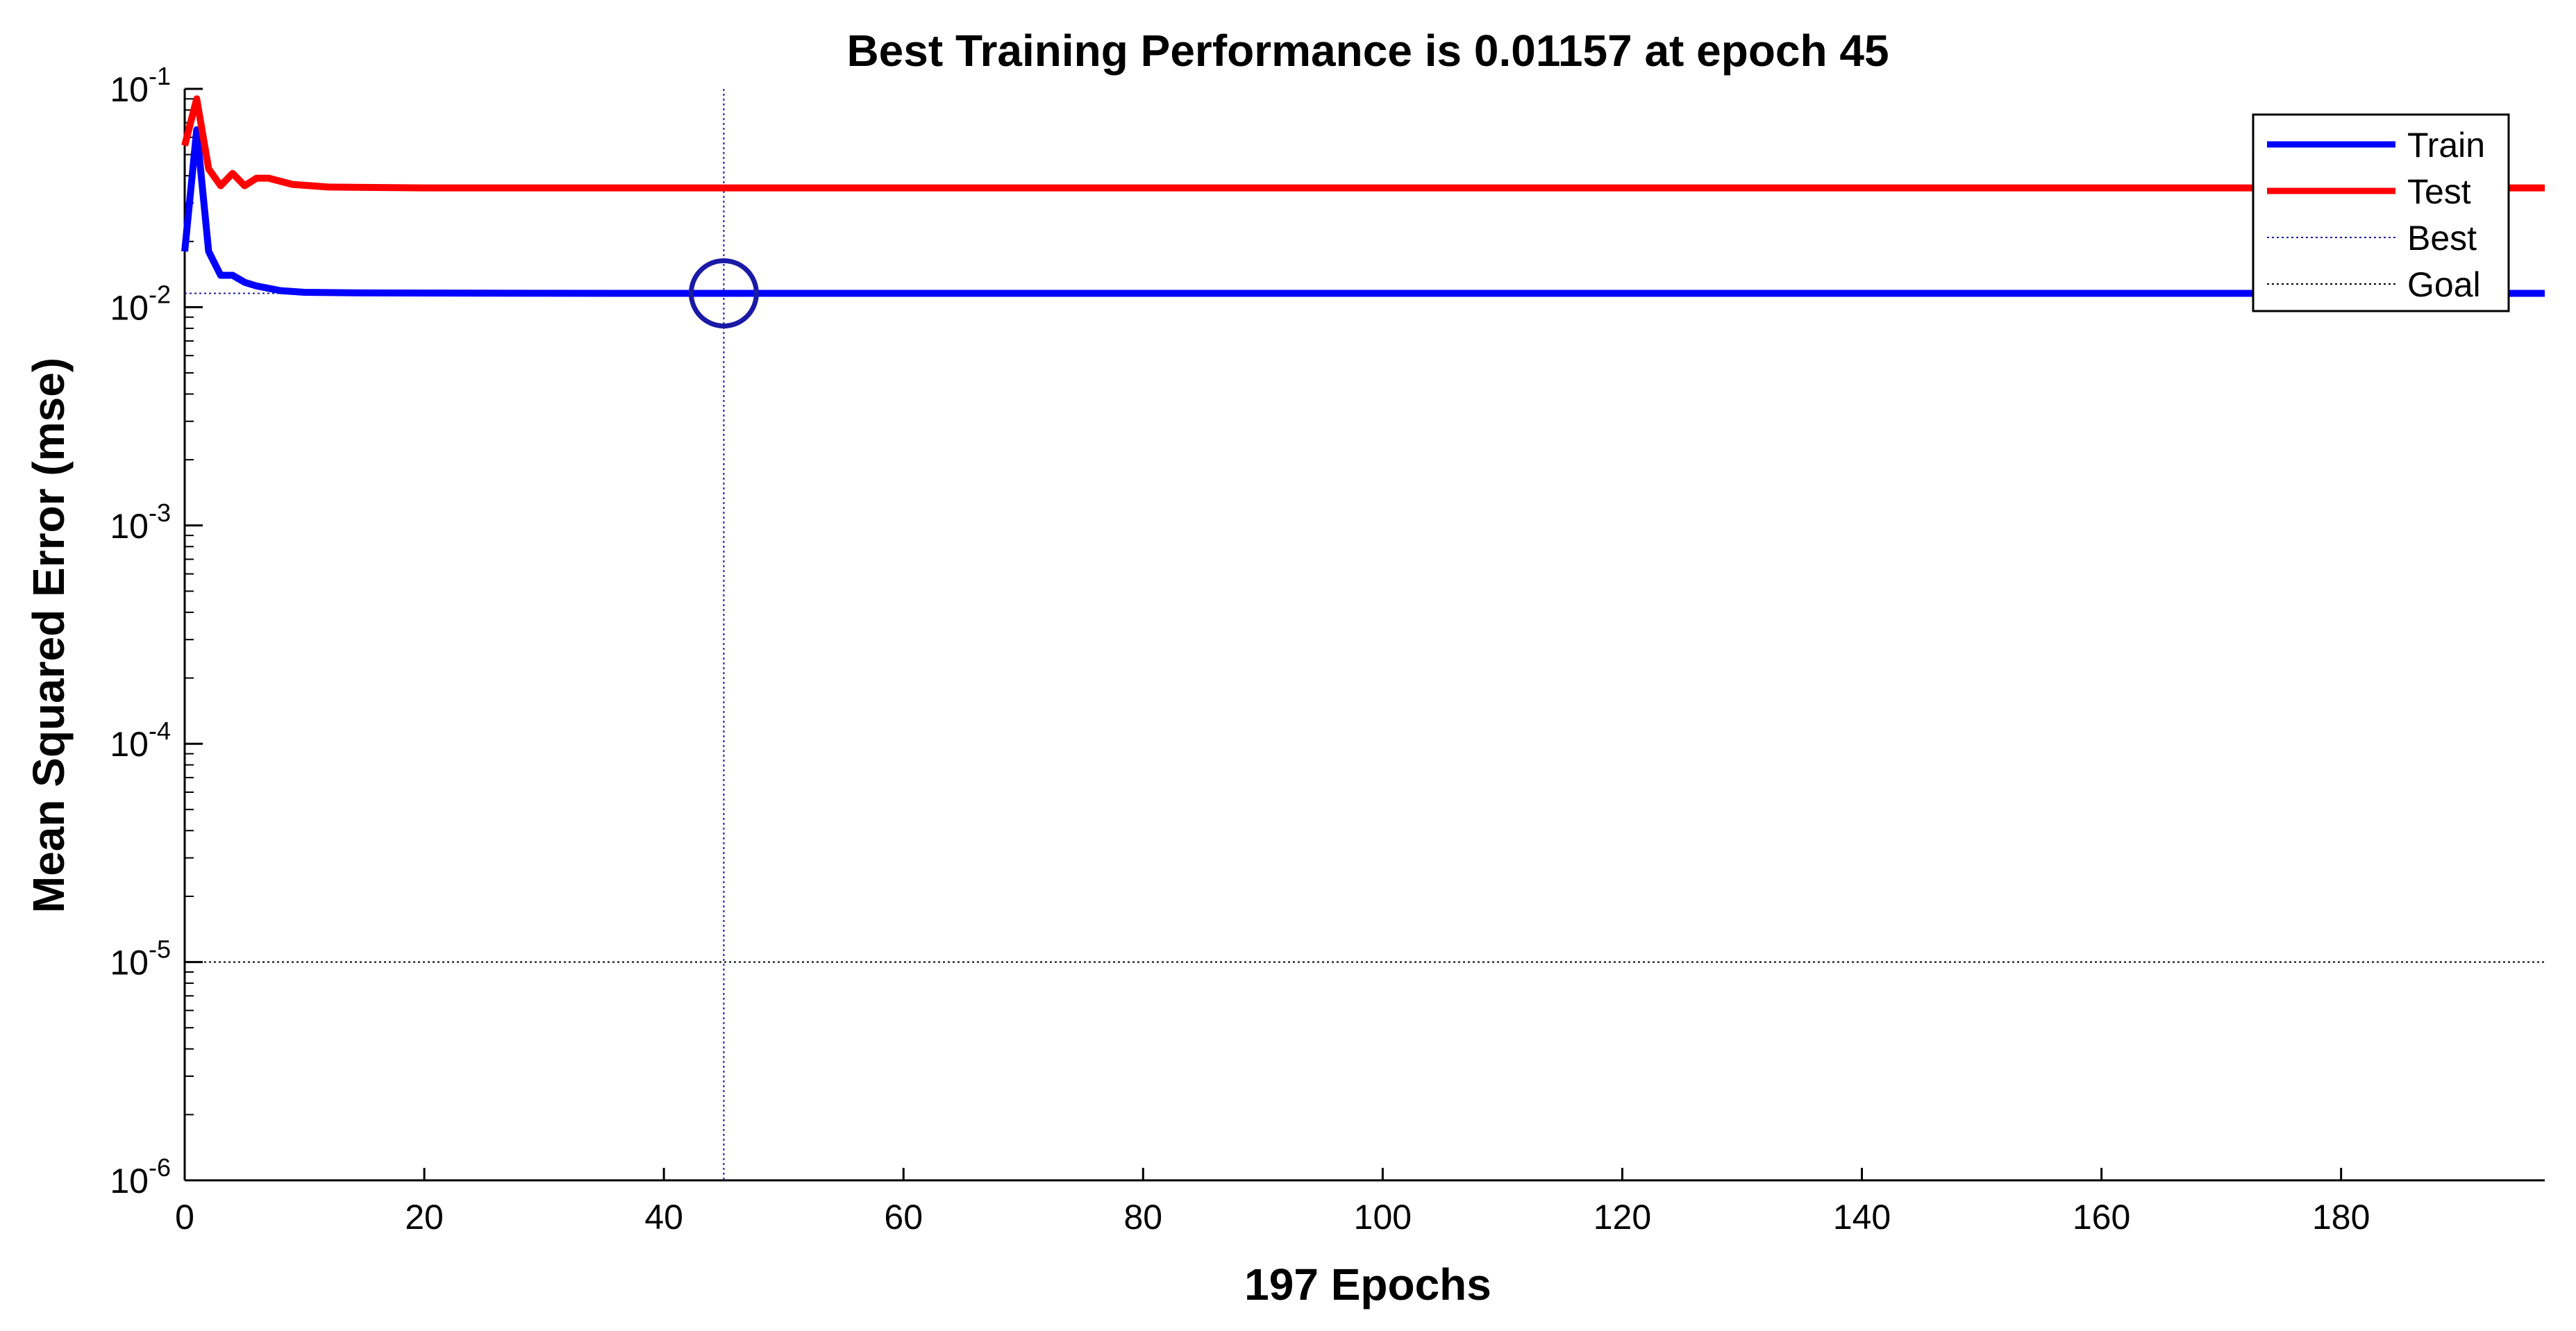  Describe the element at coordinates (1142, 1217) in the screenshot. I see `x-tick-label: 80` at that location.